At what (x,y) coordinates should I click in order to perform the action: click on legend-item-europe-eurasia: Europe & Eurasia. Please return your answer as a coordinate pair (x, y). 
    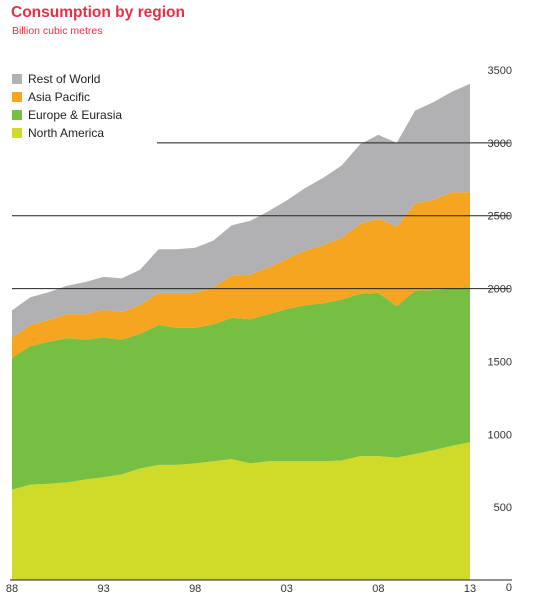
    Looking at the image, I should click on (67, 115).